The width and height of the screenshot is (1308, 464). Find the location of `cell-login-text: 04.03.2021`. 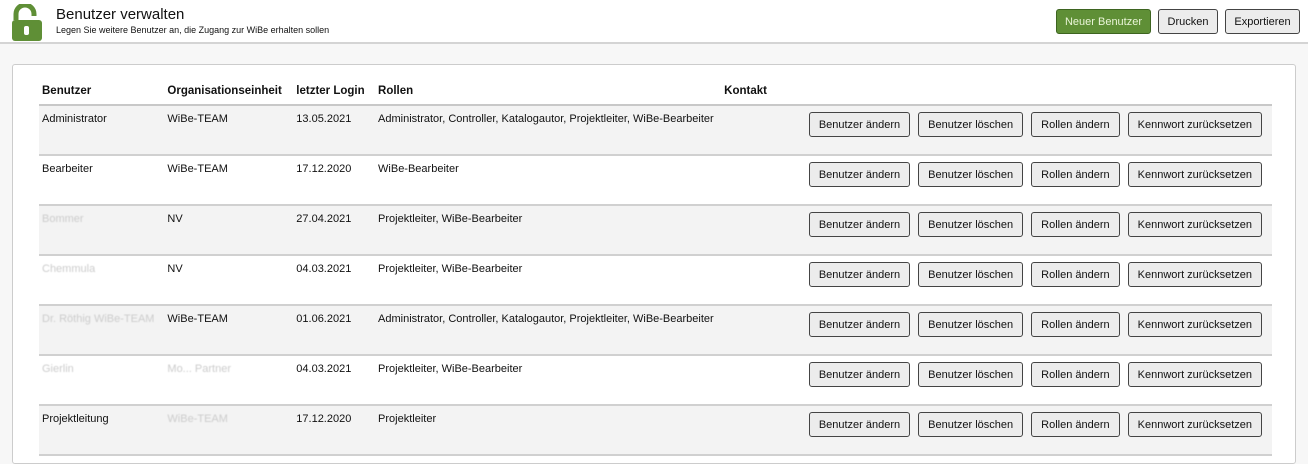

cell-login-text: 04.03.2021 is located at coordinates (324, 369).